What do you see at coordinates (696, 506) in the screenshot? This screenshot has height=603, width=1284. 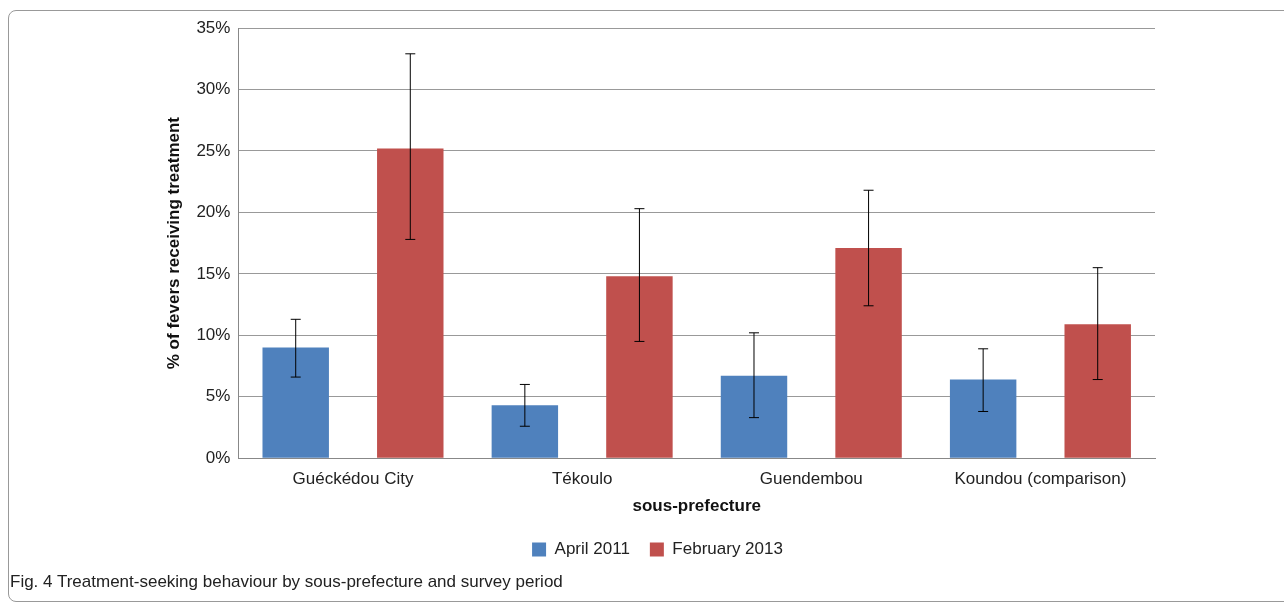 I see `x-axis-title: sous-prefecture` at bounding box center [696, 506].